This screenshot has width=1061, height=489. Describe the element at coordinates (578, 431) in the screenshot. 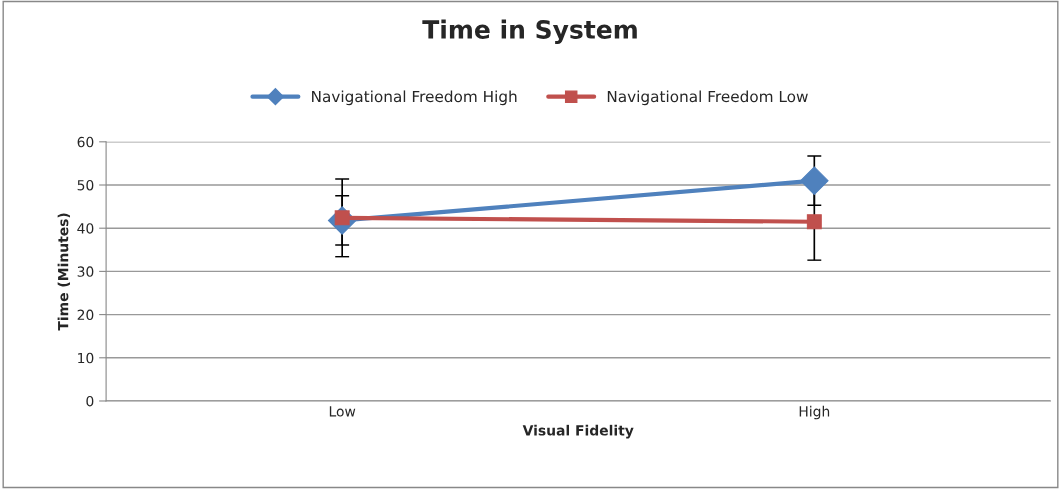

I see `x-axis-title: Visual Fidelity` at that location.